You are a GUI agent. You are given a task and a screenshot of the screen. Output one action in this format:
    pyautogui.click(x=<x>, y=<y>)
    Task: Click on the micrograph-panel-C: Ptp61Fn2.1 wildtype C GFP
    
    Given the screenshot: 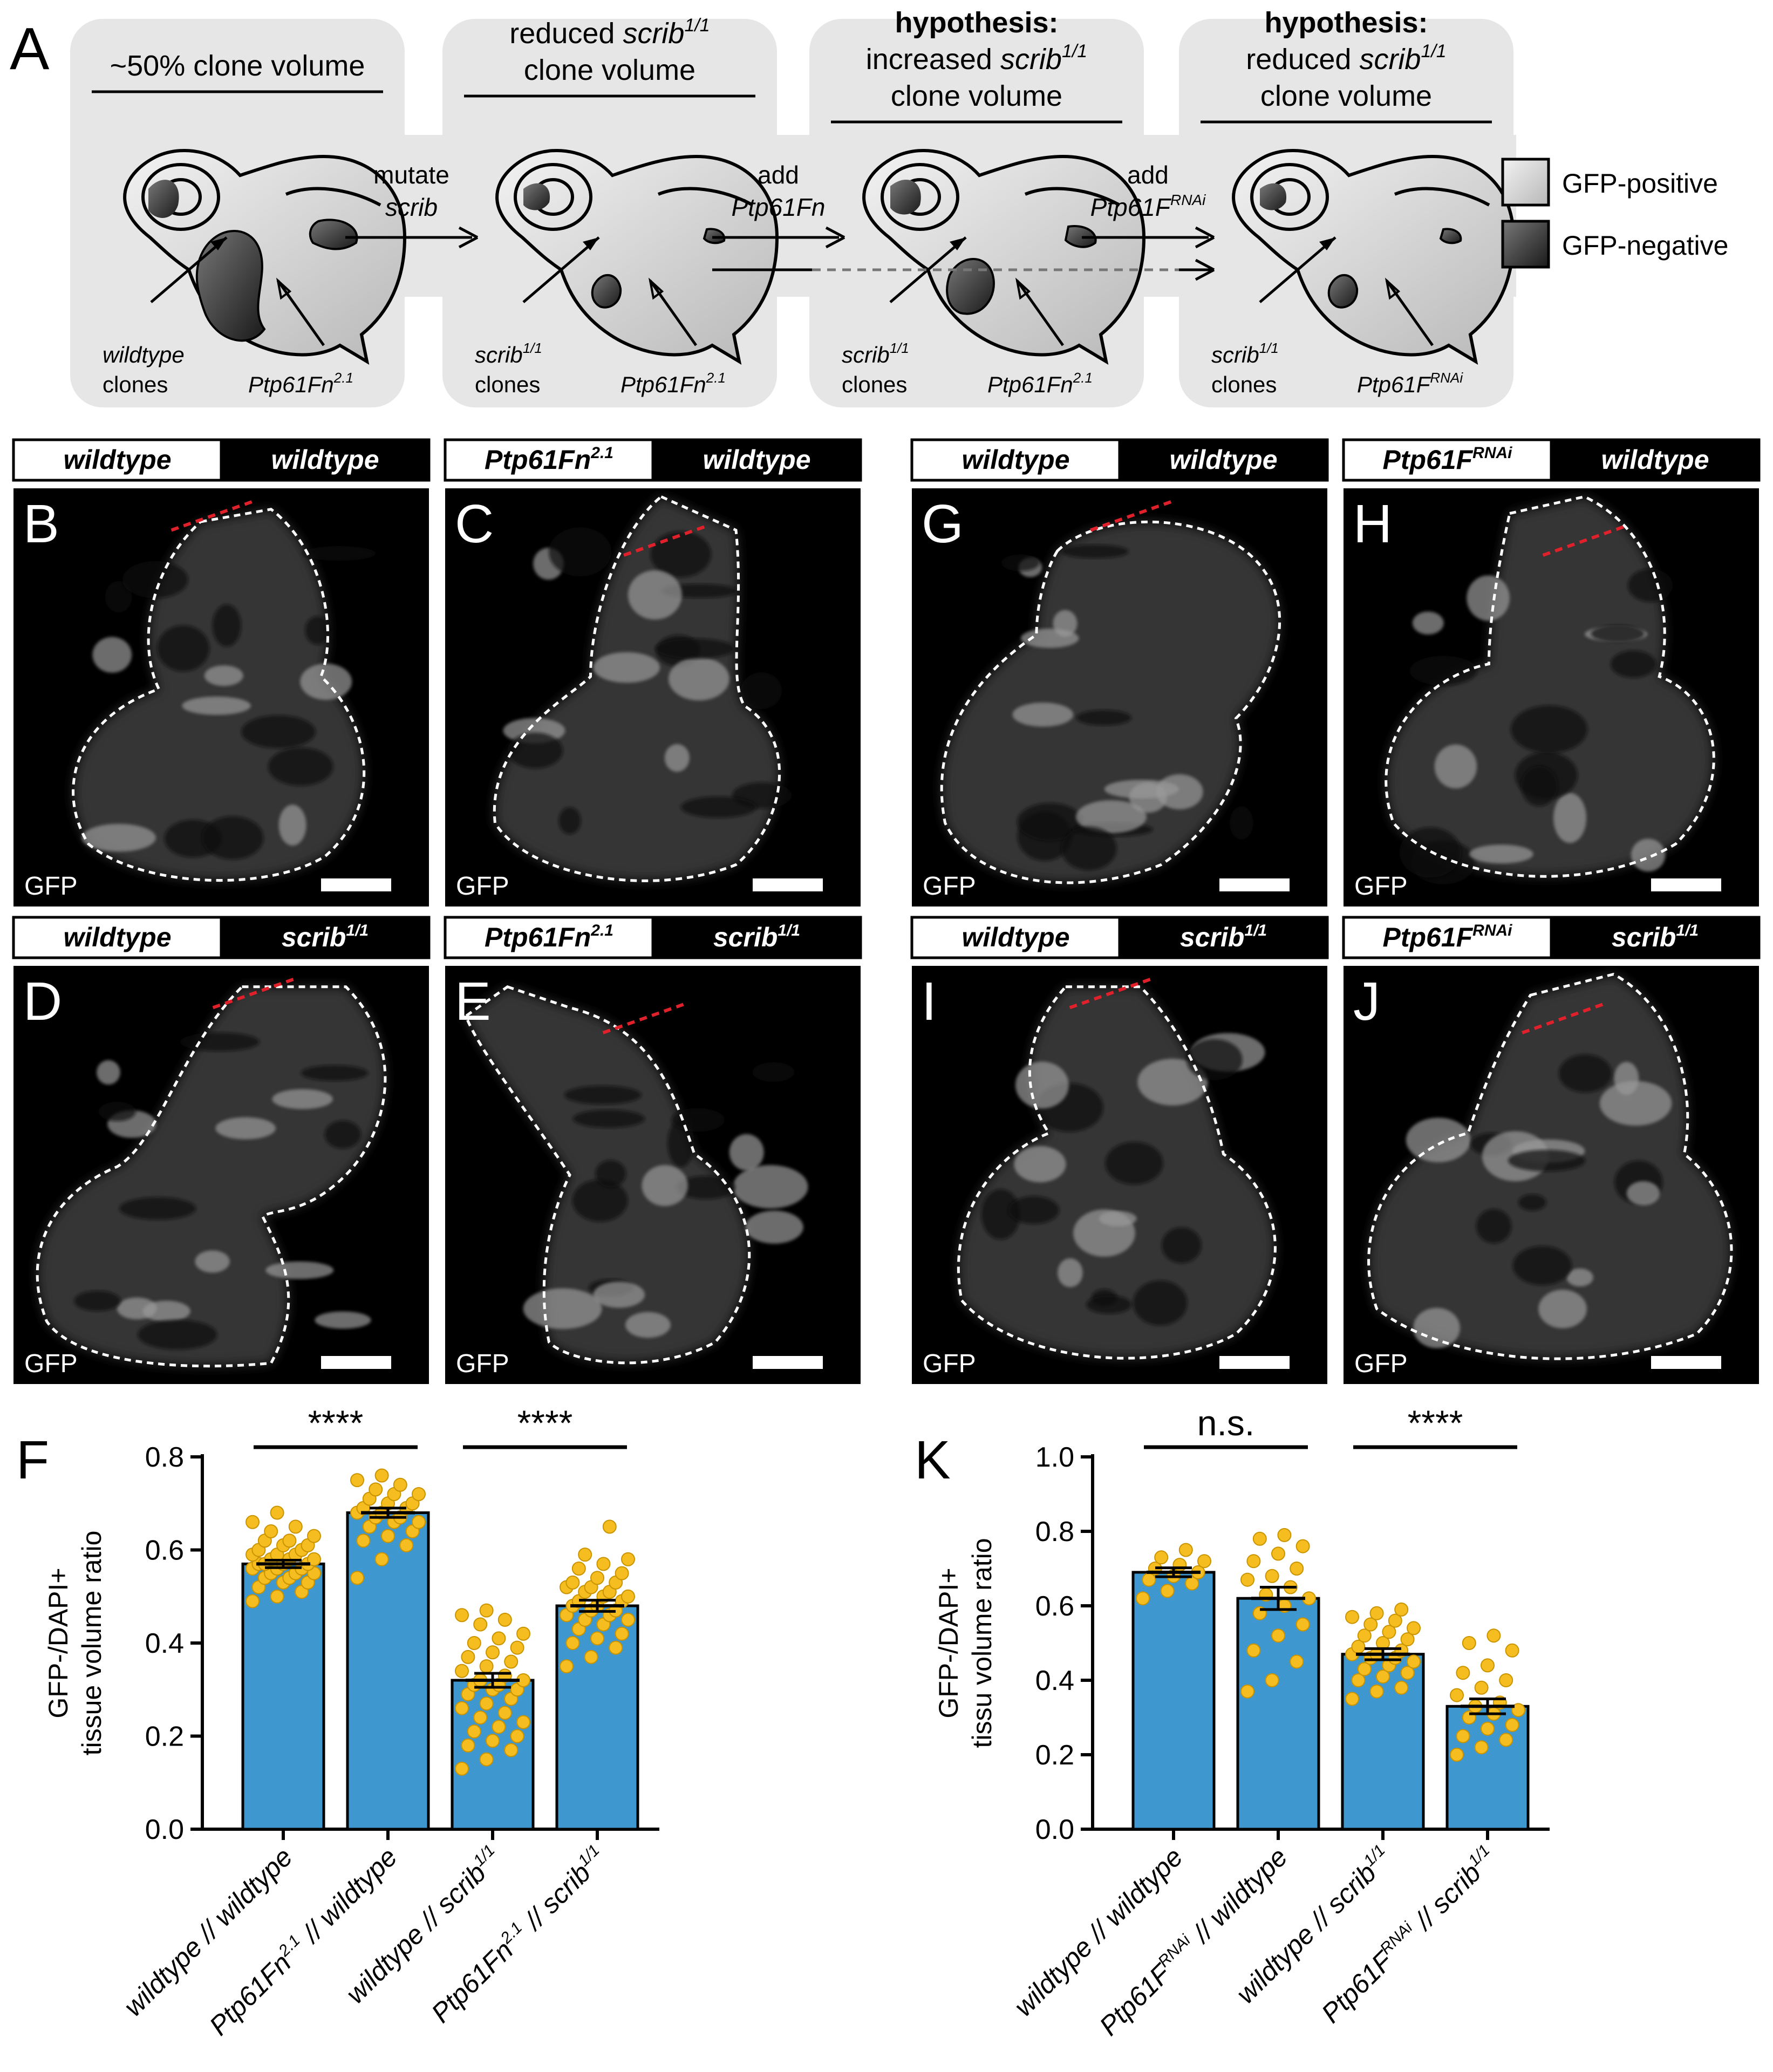 What is the action you would take?
    pyautogui.click(x=653, y=672)
    